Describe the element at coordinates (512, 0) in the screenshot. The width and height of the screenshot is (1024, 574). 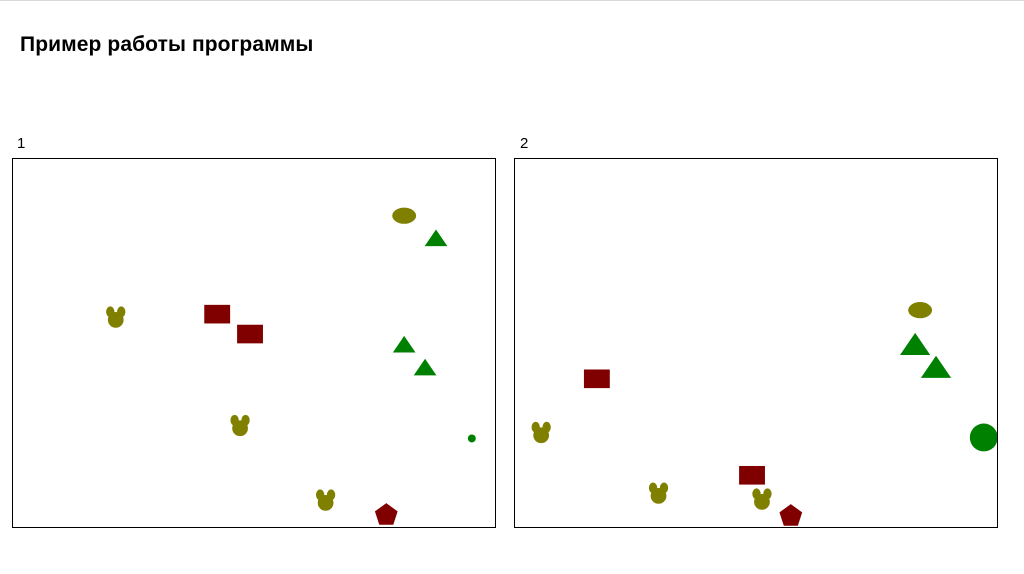
I see `top-divider` at that location.